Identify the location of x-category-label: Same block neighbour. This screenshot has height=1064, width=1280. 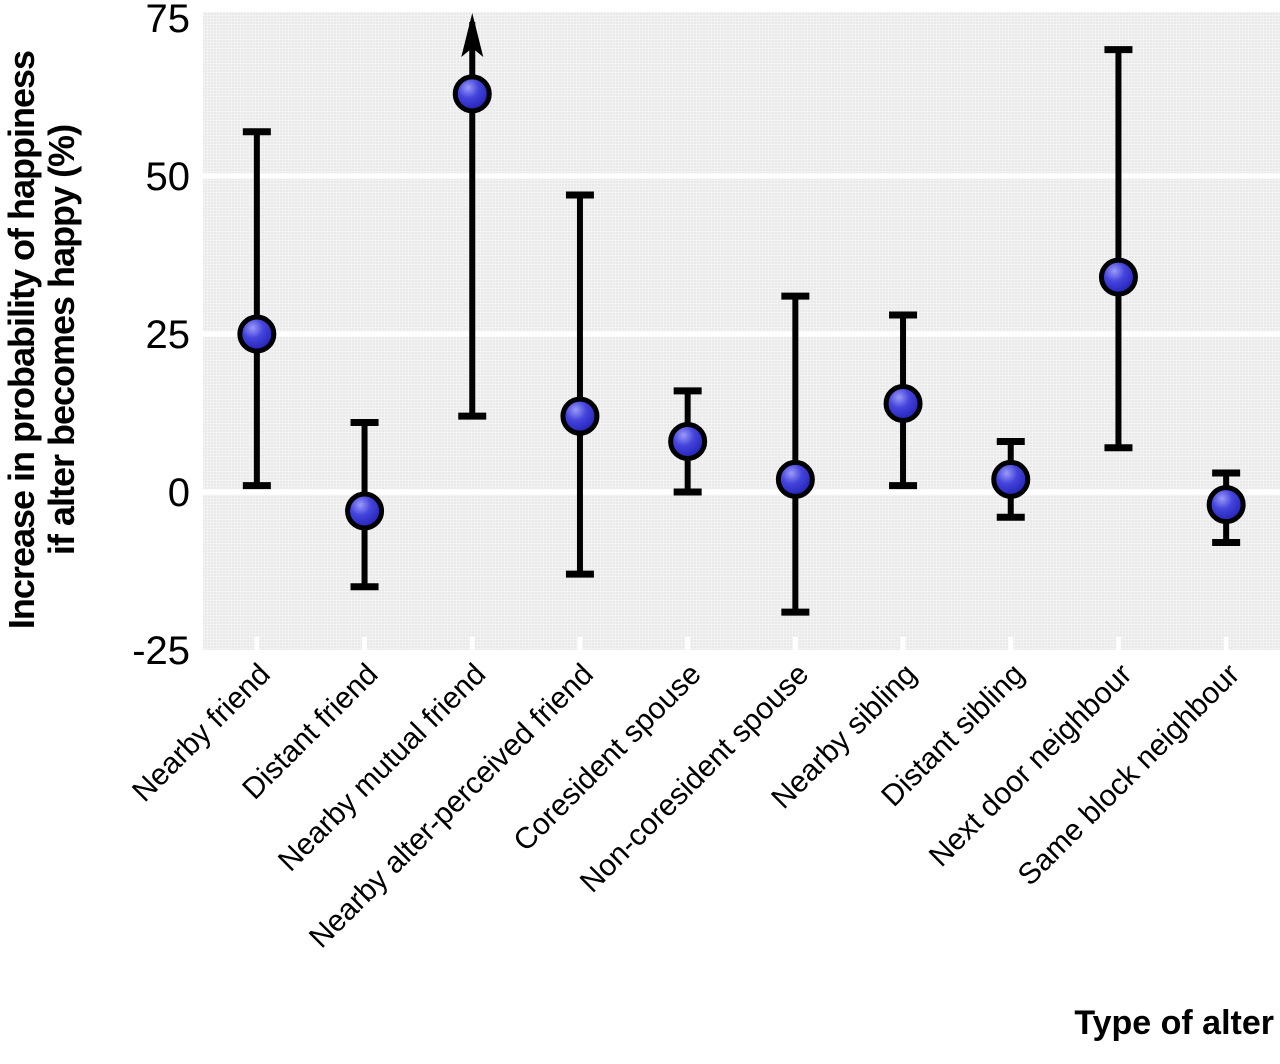
(1129, 775).